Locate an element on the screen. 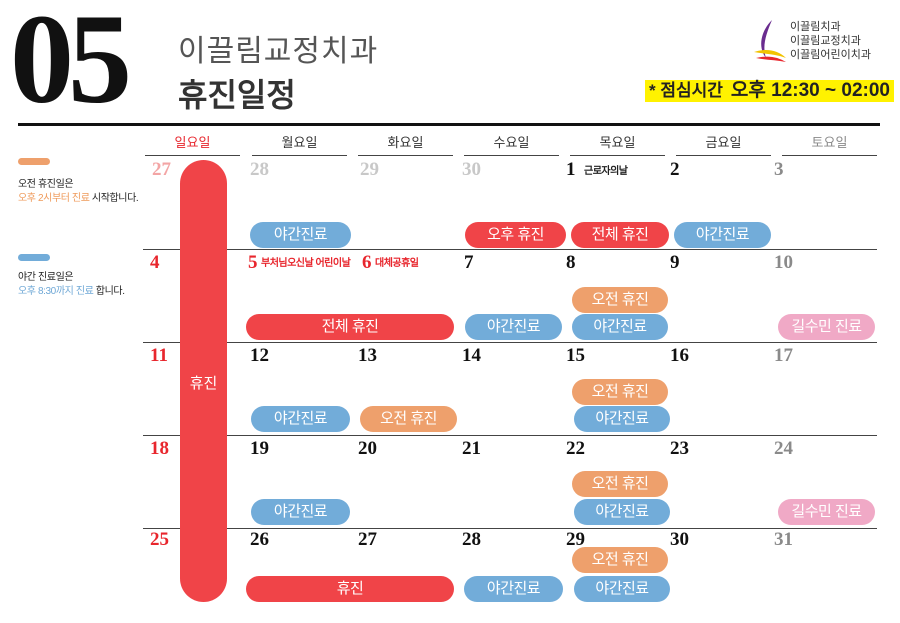  day-number: 3 is located at coordinates (779, 169).